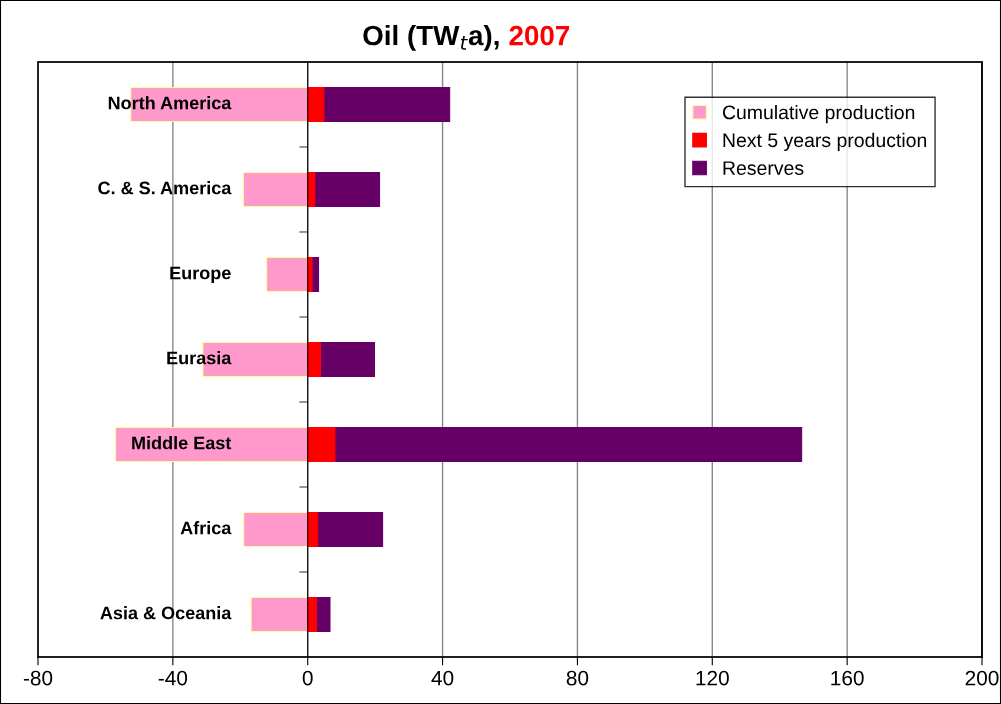 This screenshot has height=704, width=1001. Describe the element at coordinates (38, 678) in the screenshot. I see `x-tick-label: -80` at that location.